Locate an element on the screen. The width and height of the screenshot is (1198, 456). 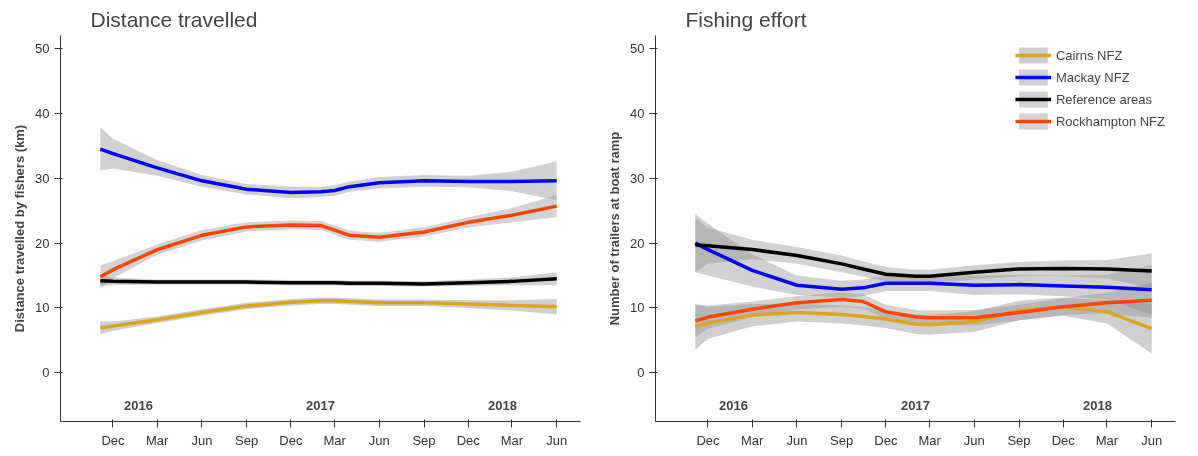
legend-label: Mackay NFZ is located at coordinates (1092, 77).